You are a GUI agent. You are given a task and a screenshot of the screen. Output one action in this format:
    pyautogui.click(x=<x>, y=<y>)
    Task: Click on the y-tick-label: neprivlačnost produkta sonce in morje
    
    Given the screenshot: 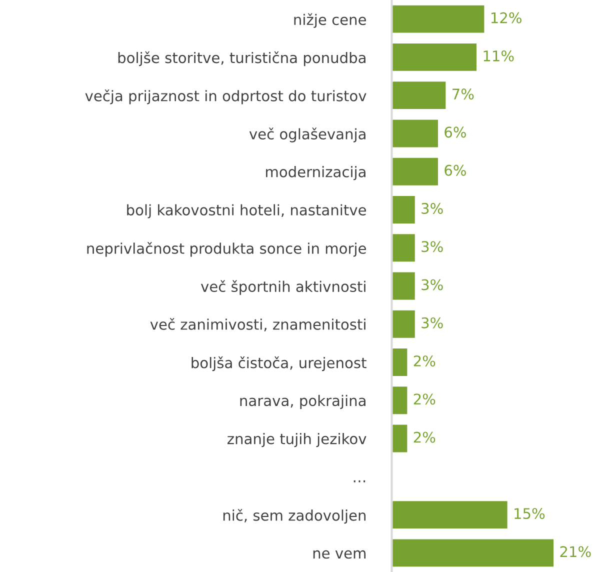 What is the action you would take?
    pyautogui.click(x=226, y=249)
    